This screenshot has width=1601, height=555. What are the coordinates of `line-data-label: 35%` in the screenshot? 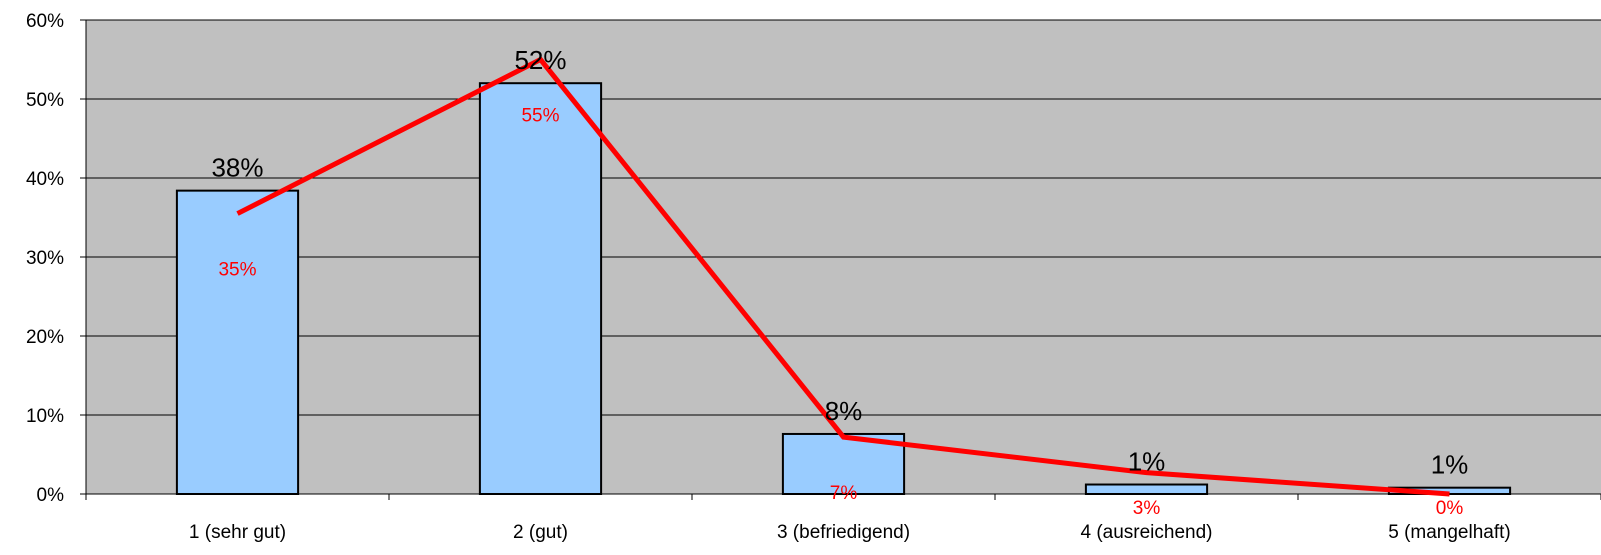 It's located at (237, 270).